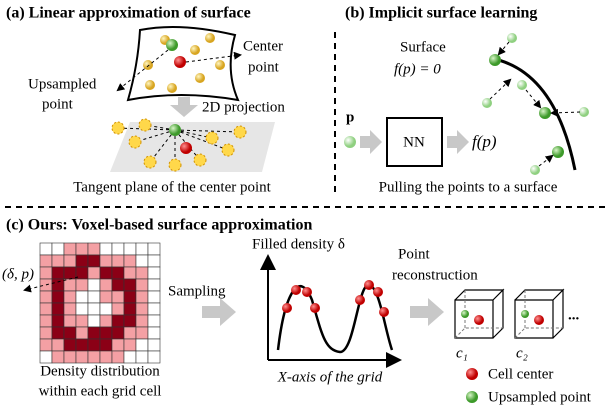  What do you see at coordinates (179, 145) in the screenshot?
I see `projected-points` at bounding box center [179, 145].